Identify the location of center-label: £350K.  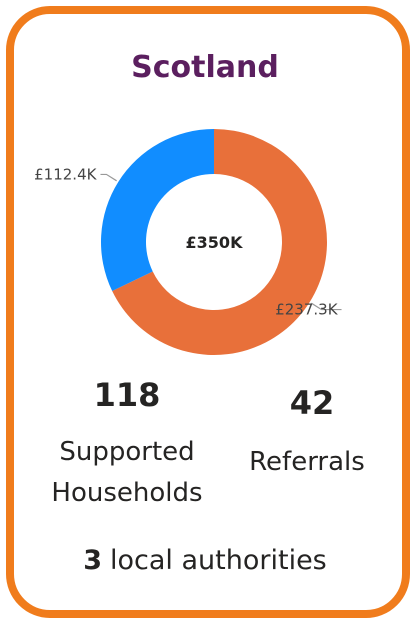
(215, 242).